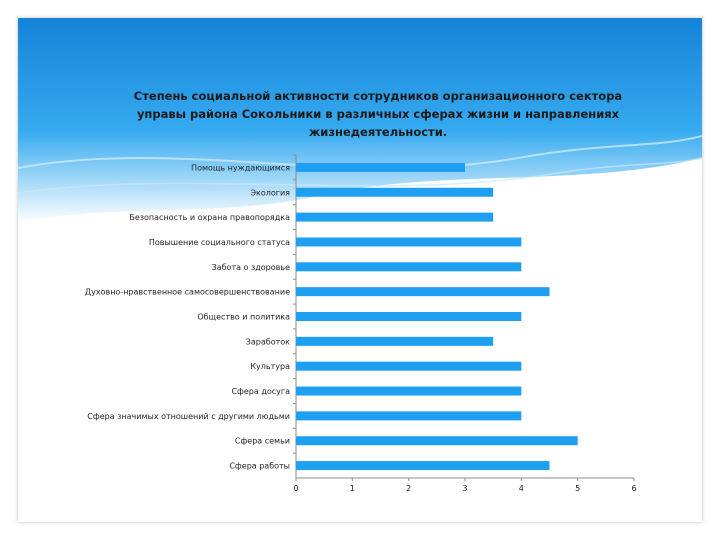  I want to click on x-tick-label-0: 0, so click(295, 488).